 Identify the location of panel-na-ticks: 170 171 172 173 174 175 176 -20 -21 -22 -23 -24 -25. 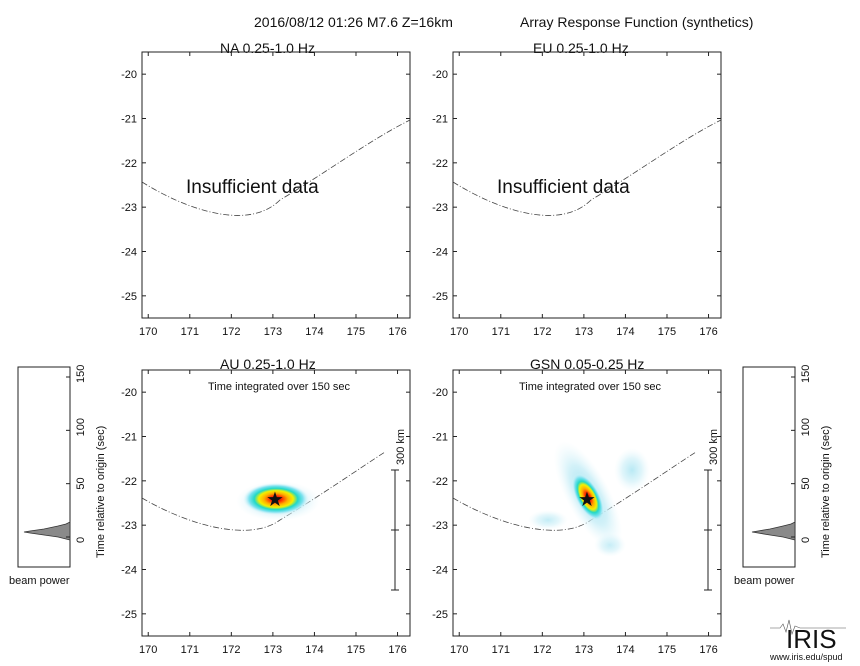
(265, 195).